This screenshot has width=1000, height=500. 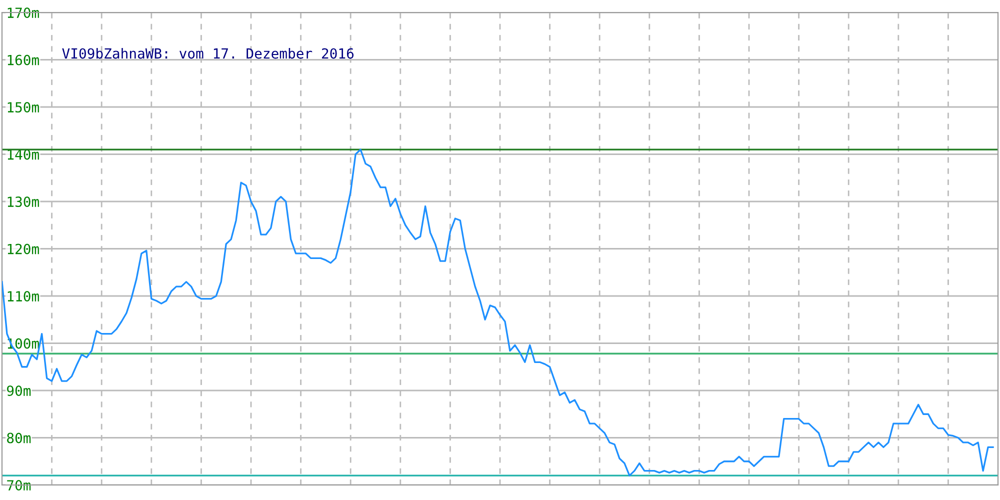 I want to click on y-tick-label: 80m, so click(x=19, y=438).